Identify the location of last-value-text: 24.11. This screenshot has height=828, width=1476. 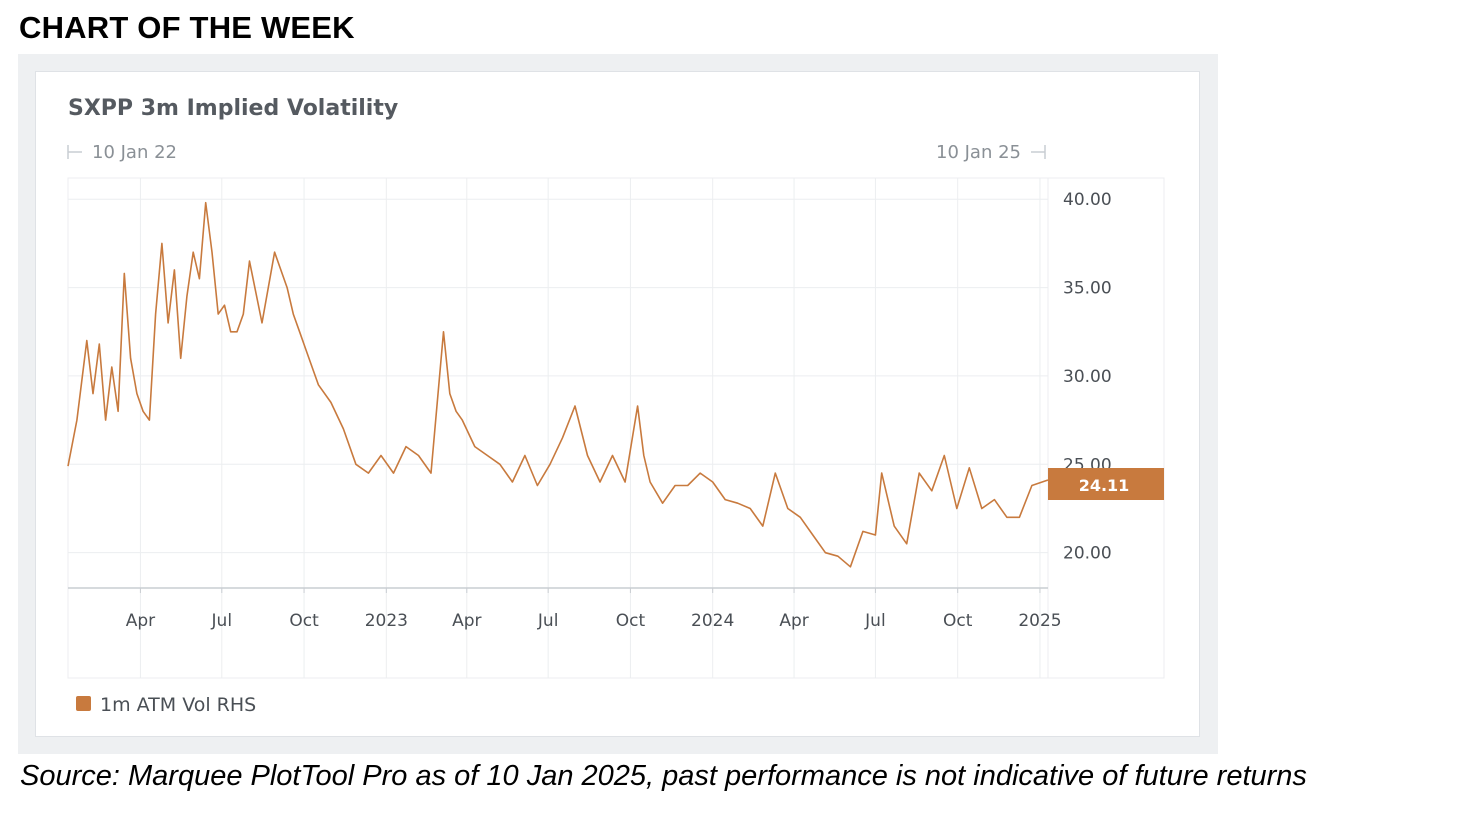
(1104, 485).